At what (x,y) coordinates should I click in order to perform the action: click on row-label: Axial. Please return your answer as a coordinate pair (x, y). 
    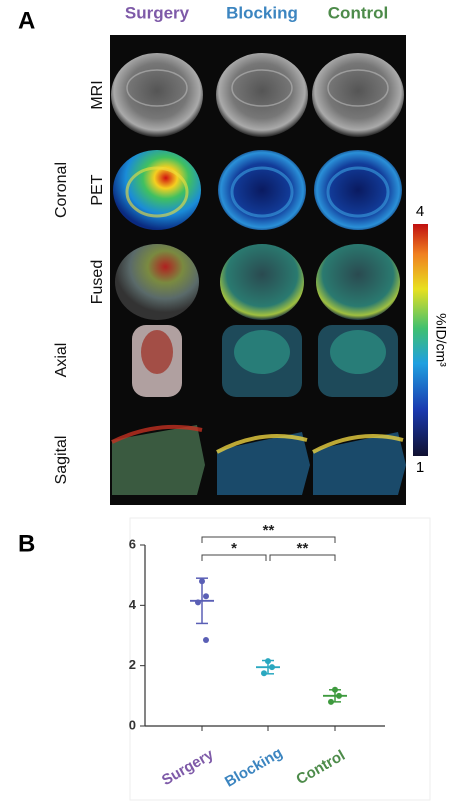
    Looking at the image, I should click on (61, 360).